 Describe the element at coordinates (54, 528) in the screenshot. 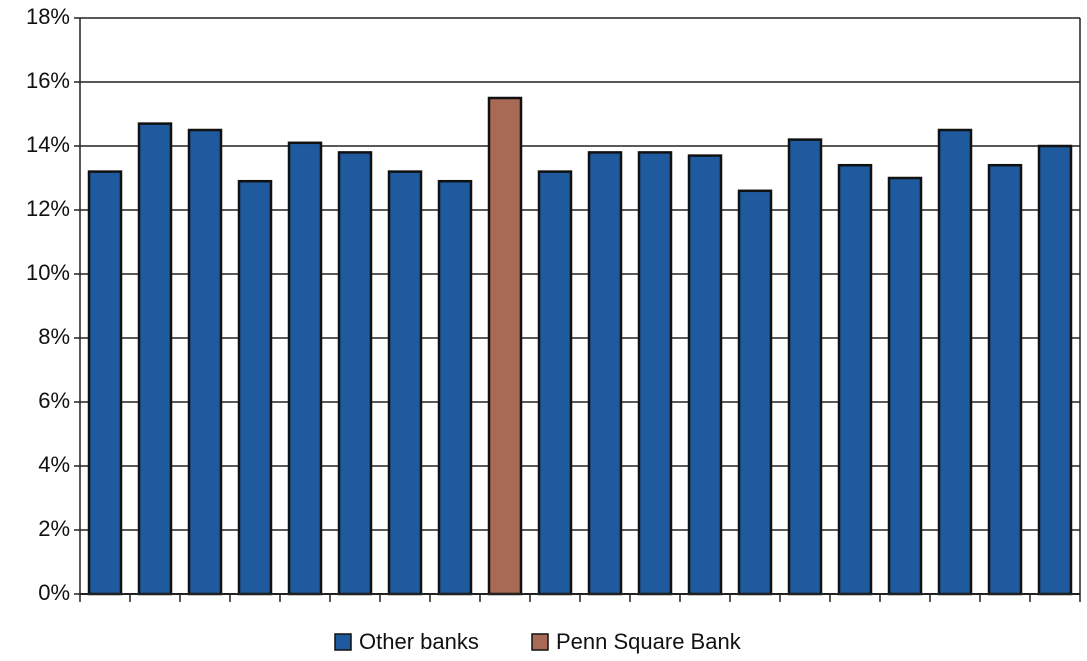

I see `y-tick-label: 2%` at that location.